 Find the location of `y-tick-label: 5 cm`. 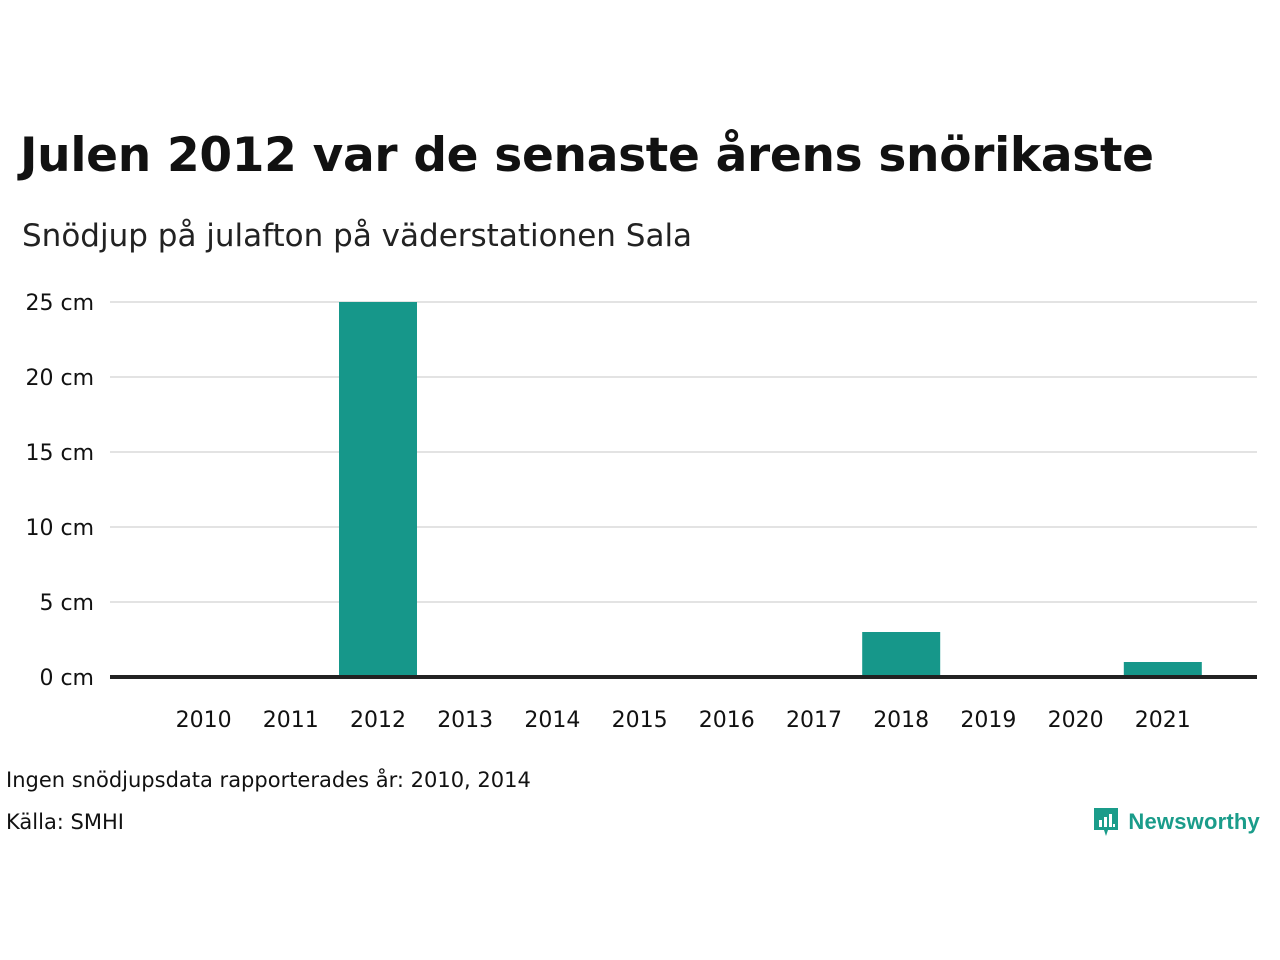

y-tick-label: 5 cm is located at coordinates (66, 603).